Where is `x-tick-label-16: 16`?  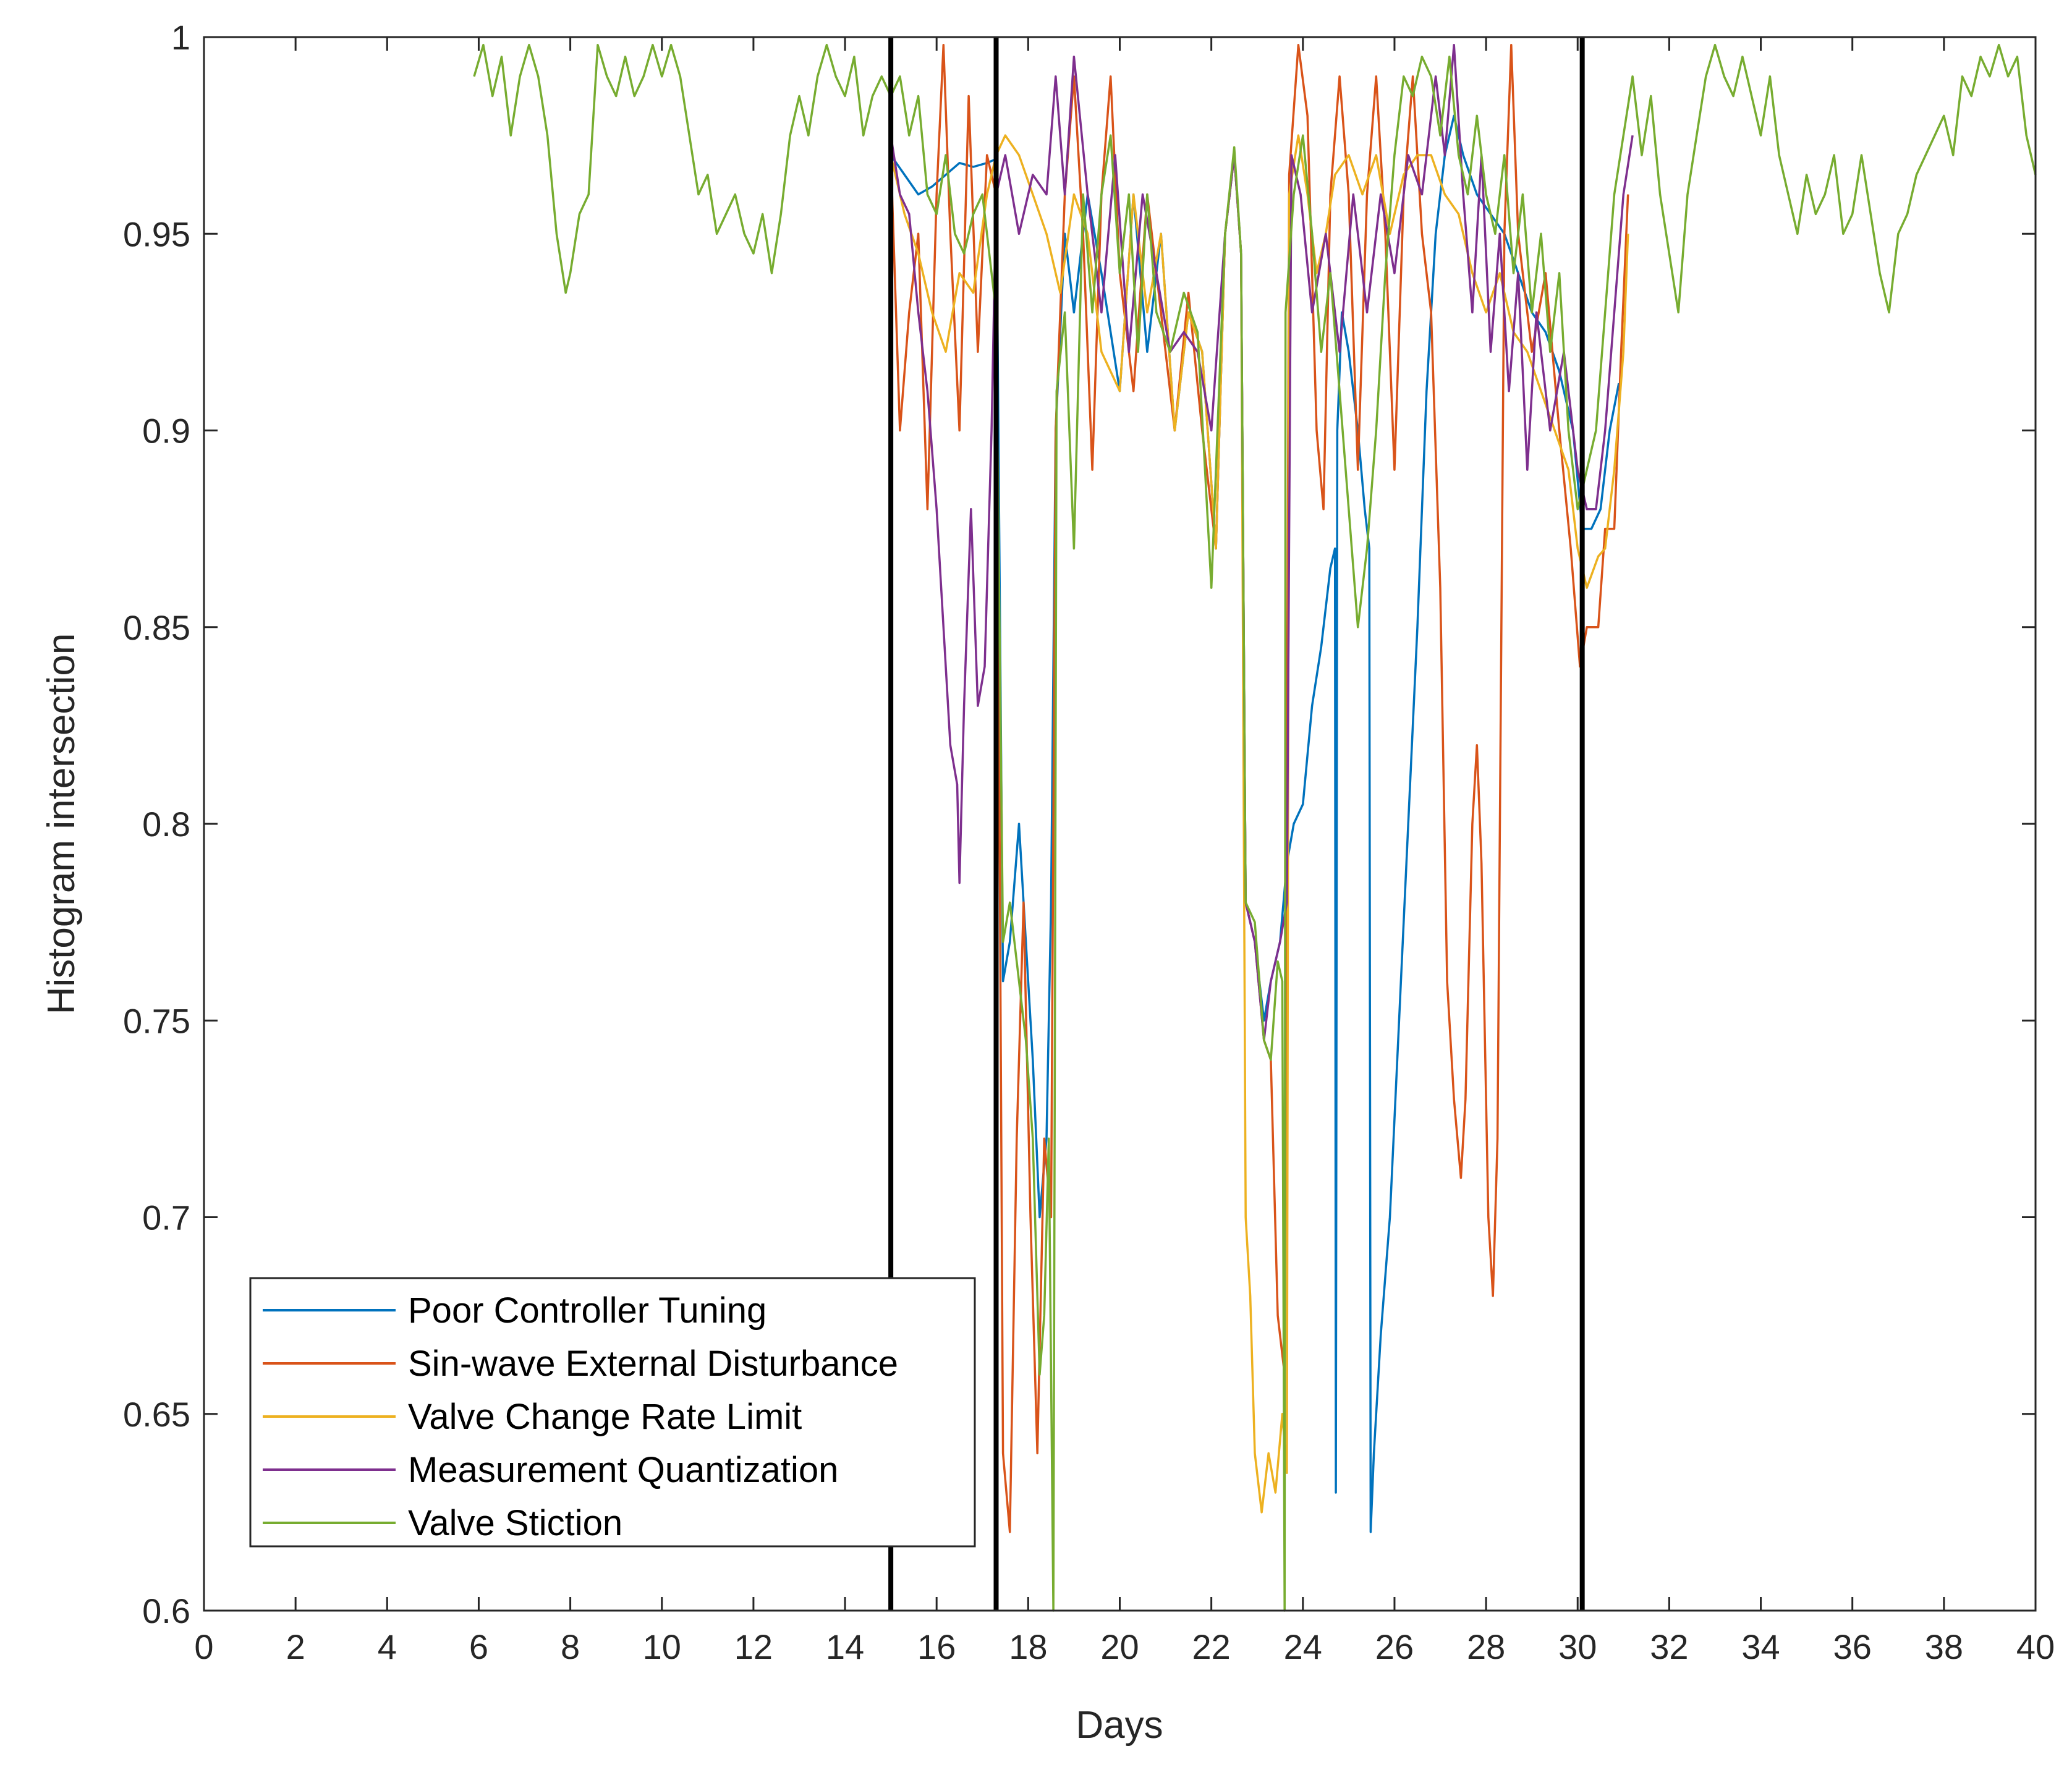
x-tick-label-16: 16 is located at coordinates (937, 1646).